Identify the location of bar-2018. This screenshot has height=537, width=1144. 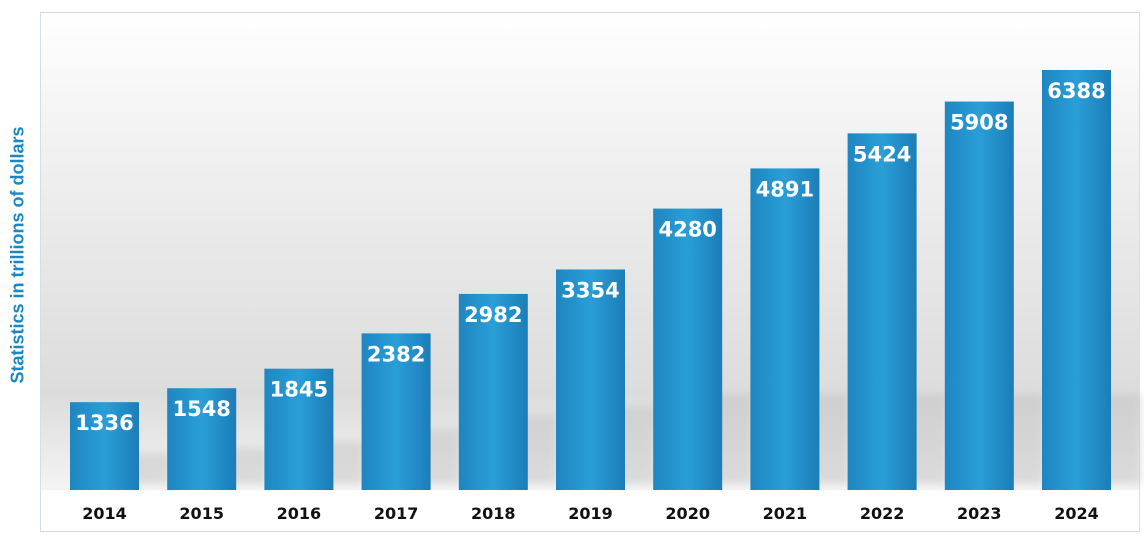
(493, 391).